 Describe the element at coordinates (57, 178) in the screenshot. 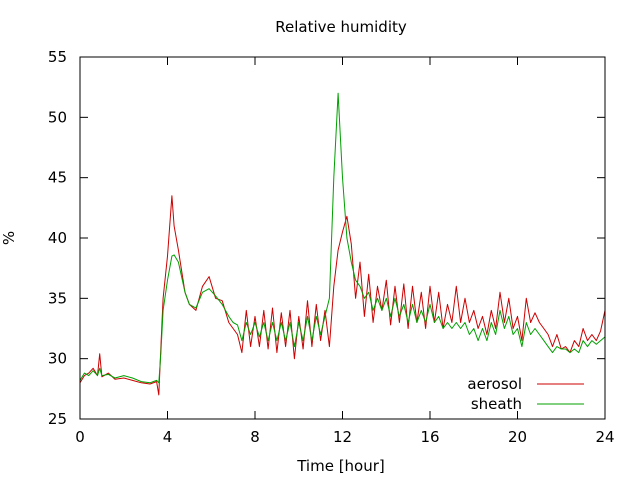

I see `y-tick-label: 45` at that location.